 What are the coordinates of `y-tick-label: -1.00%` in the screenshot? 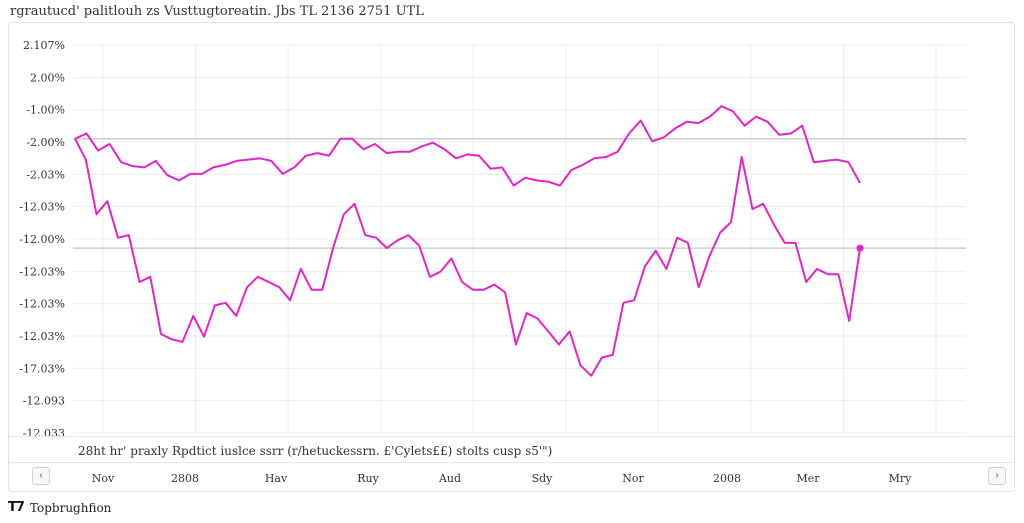 It's located at (45, 110).